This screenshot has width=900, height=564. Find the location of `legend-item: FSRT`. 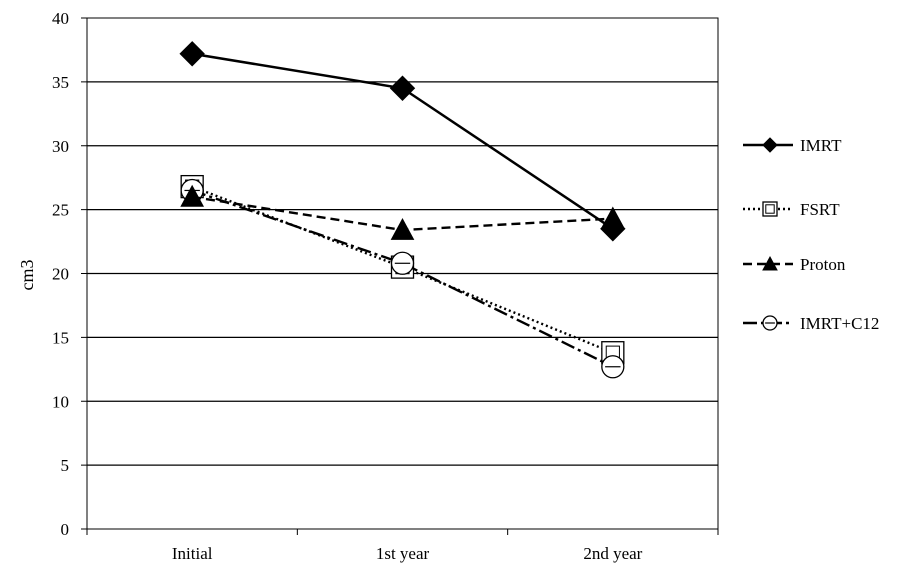

legend-item: FSRT is located at coordinates (791, 209).